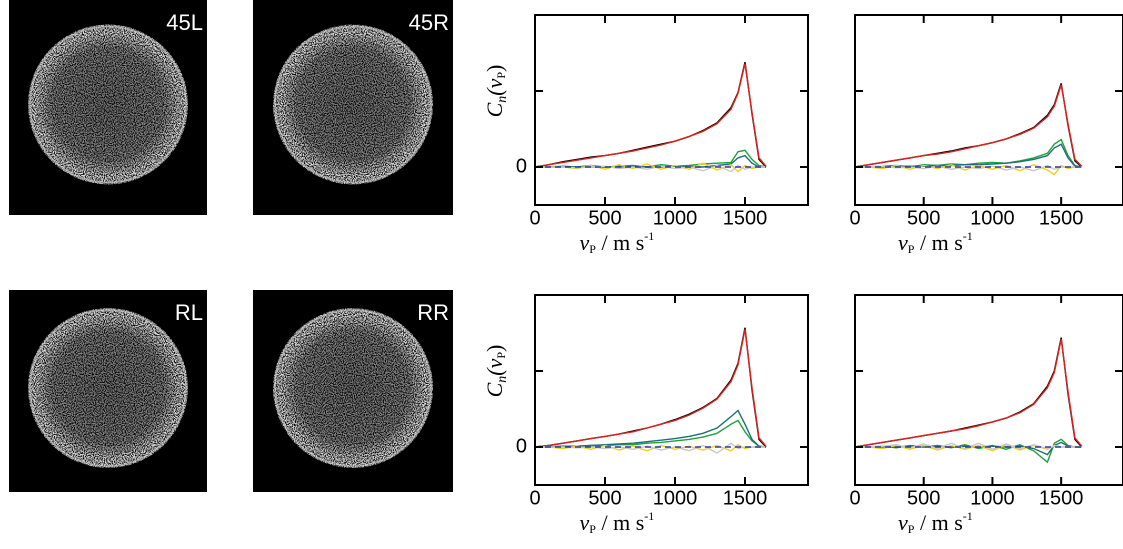 This screenshot has height=549, width=1123. I want to click on image-label: RR, so click(433, 312).